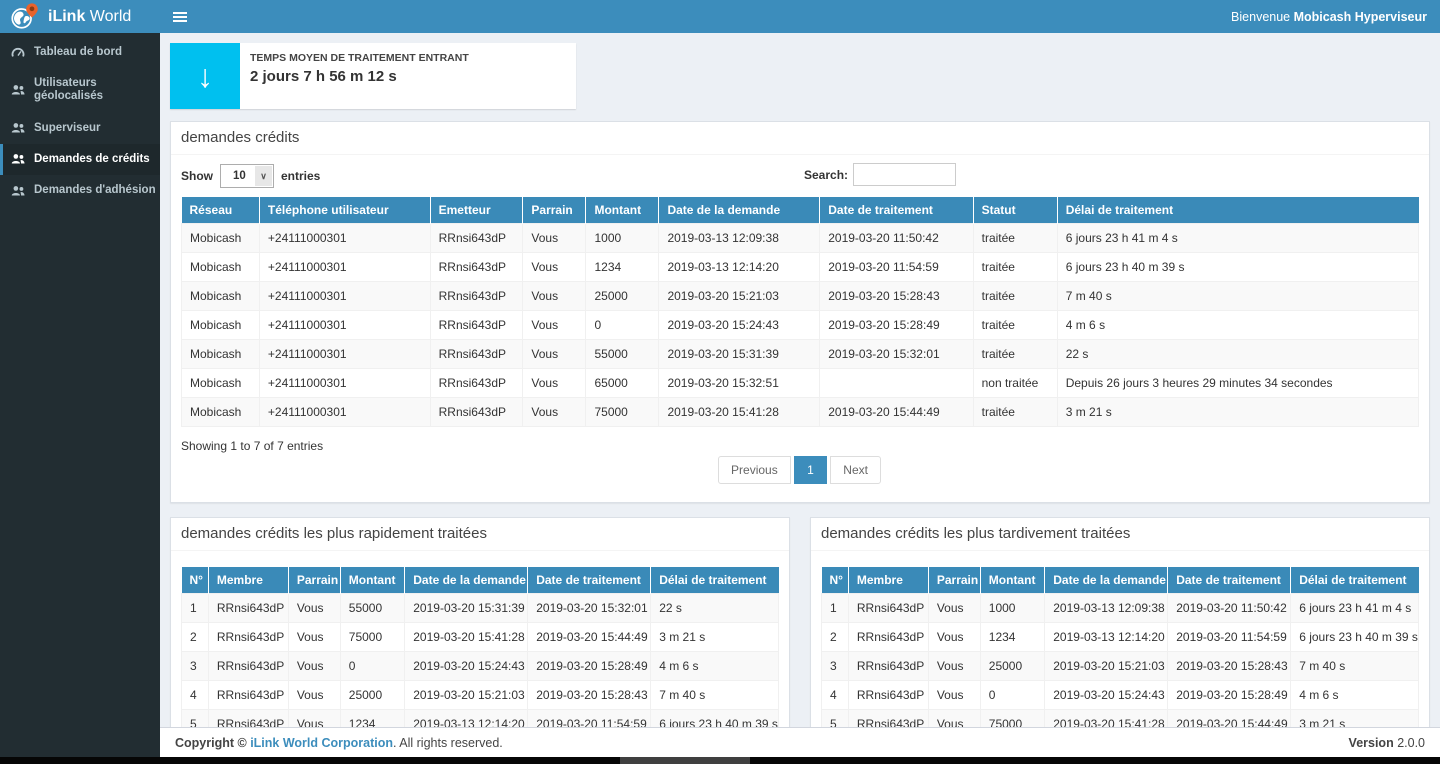 This screenshot has height=764, width=1440. What do you see at coordinates (220, 210) in the screenshot?
I see `column-header: Réseau` at bounding box center [220, 210].